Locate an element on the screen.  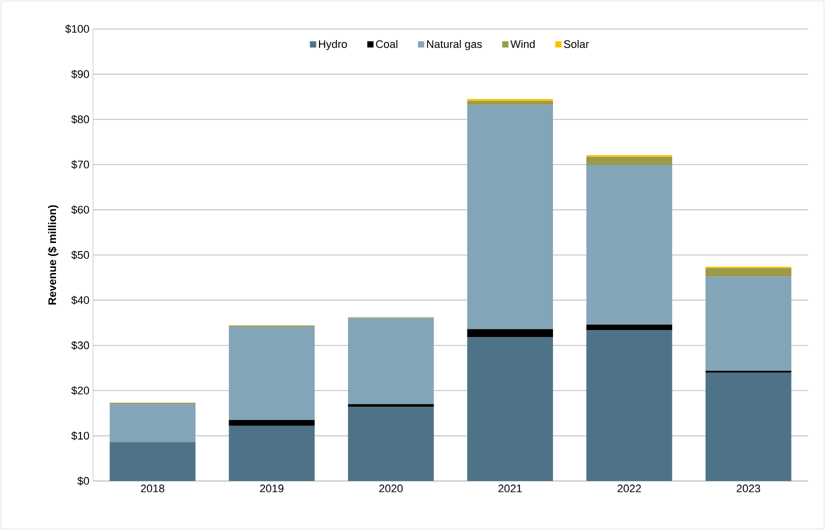
legend-label: Hydro is located at coordinates (333, 45).